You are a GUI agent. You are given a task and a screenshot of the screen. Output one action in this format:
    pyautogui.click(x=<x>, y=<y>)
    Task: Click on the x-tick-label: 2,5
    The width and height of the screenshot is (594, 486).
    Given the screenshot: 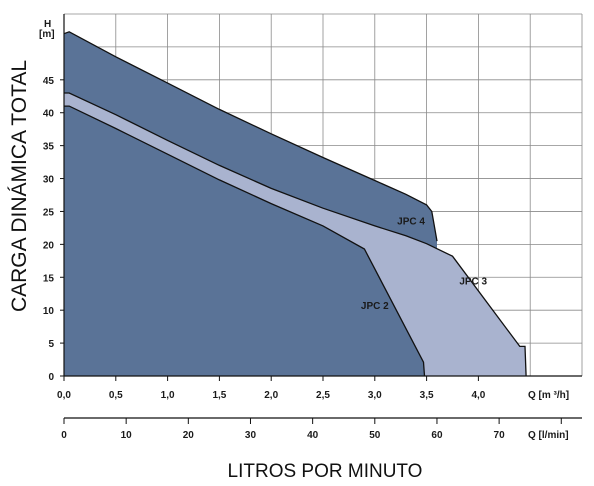 What is the action you would take?
    pyautogui.click(x=323, y=395)
    